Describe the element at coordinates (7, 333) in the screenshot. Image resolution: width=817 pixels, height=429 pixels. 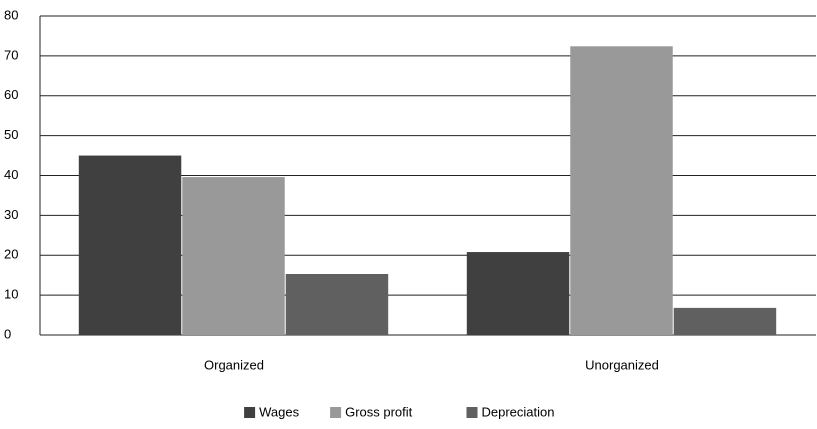
I see `y-tick-label: 0` at that location.